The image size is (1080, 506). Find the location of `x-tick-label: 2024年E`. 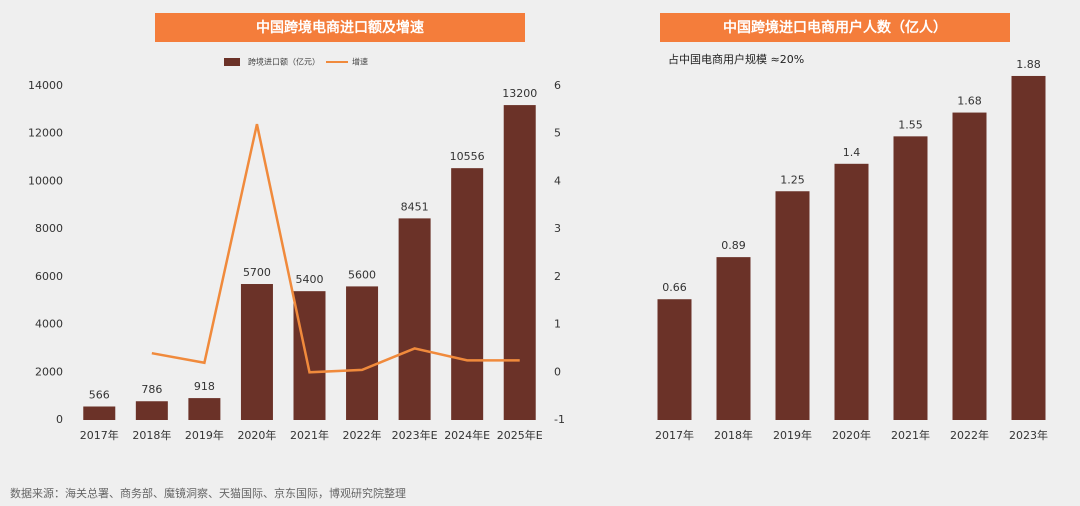

x-tick-label: 2024年E is located at coordinates (467, 435).